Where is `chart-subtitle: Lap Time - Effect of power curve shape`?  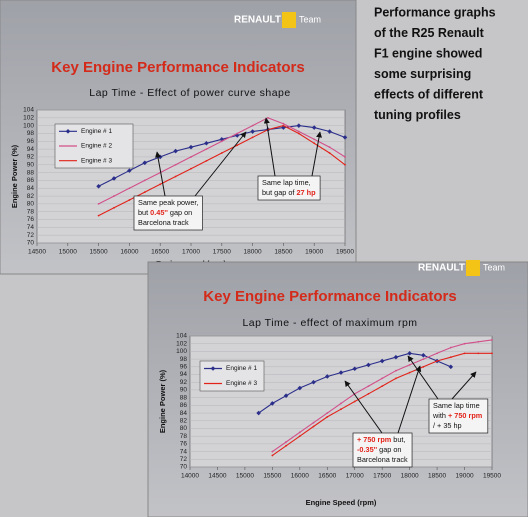 chart-subtitle: Lap Time - Effect of power curve shape is located at coordinates (189, 93).